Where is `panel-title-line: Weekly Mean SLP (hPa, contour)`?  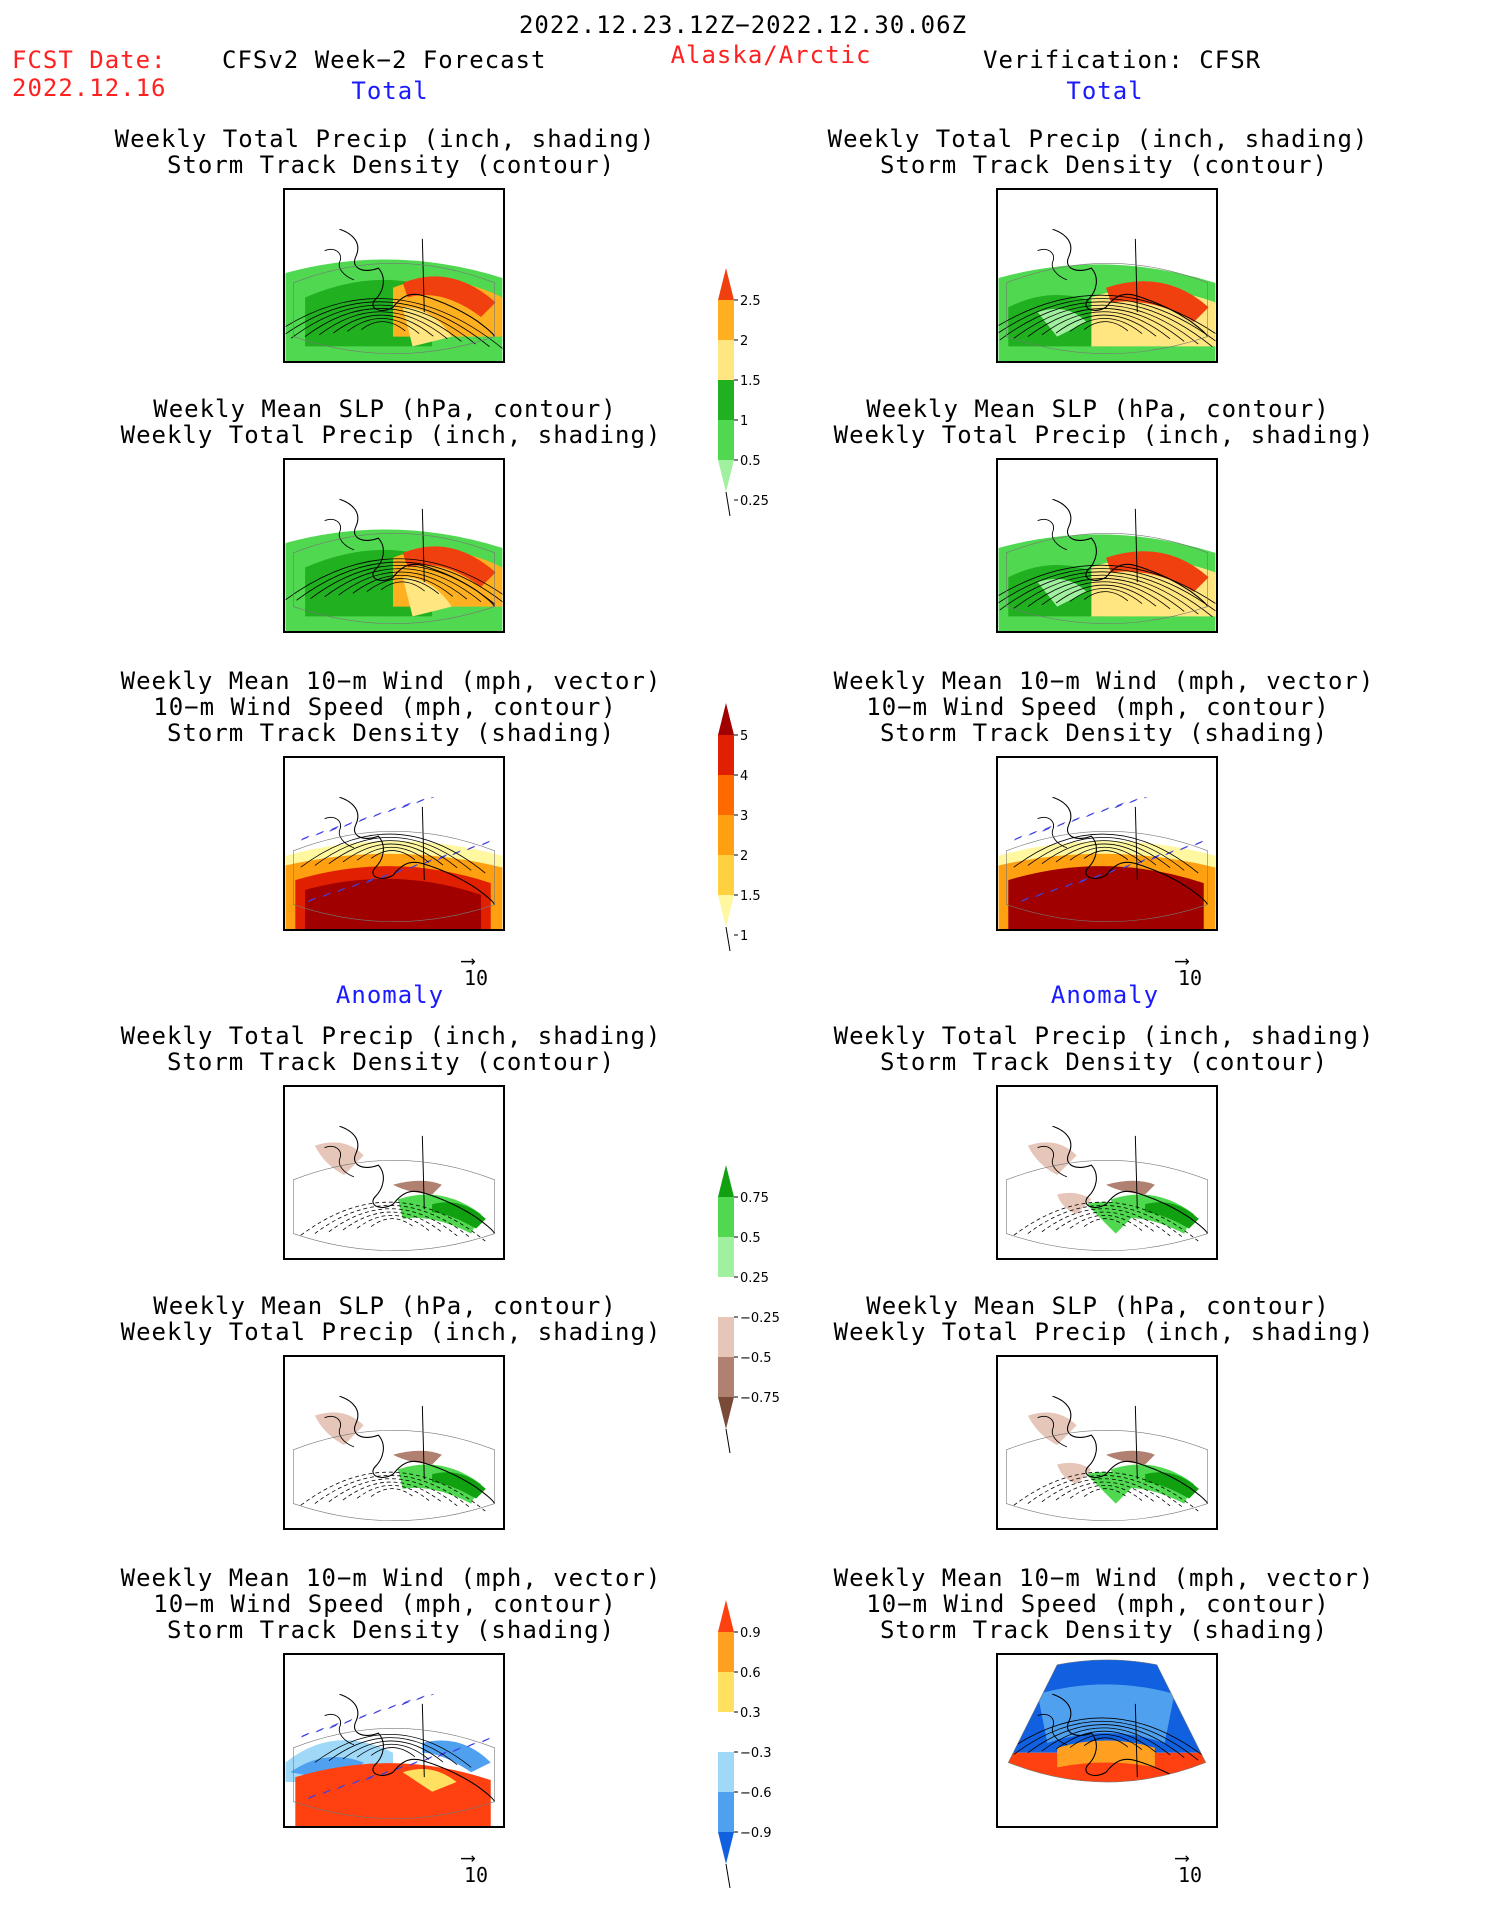 panel-title-line: Weekly Mean SLP (hPa, contour) is located at coordinates (385, 1306).